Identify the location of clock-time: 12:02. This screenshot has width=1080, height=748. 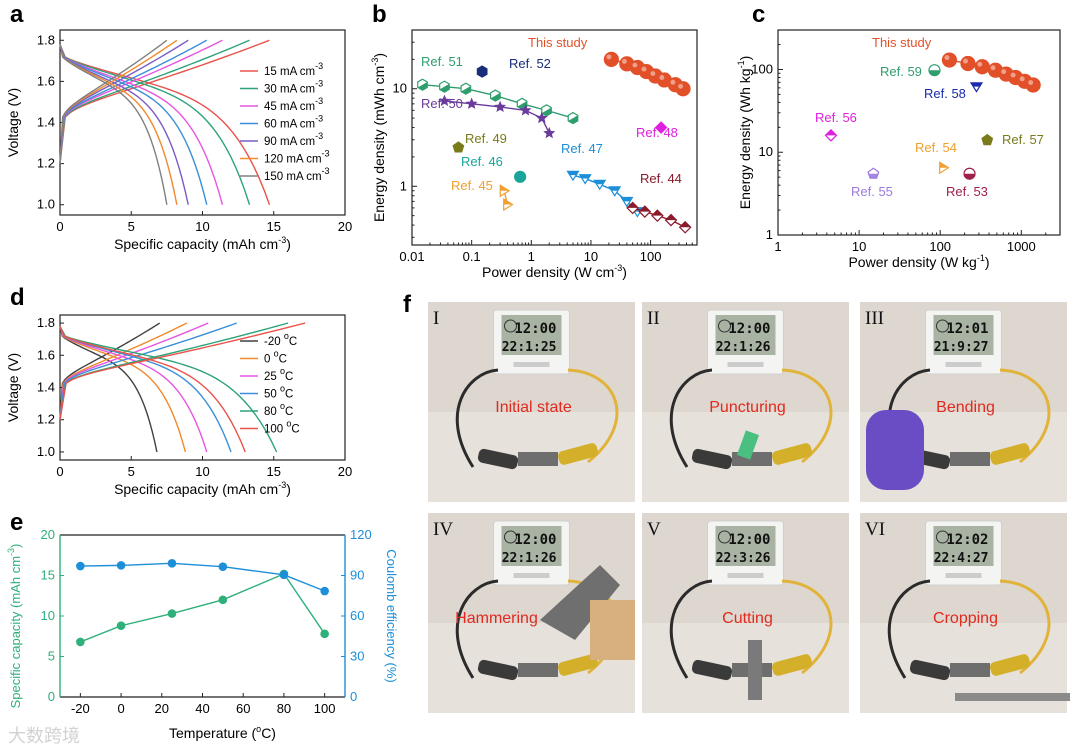
(967, 540).